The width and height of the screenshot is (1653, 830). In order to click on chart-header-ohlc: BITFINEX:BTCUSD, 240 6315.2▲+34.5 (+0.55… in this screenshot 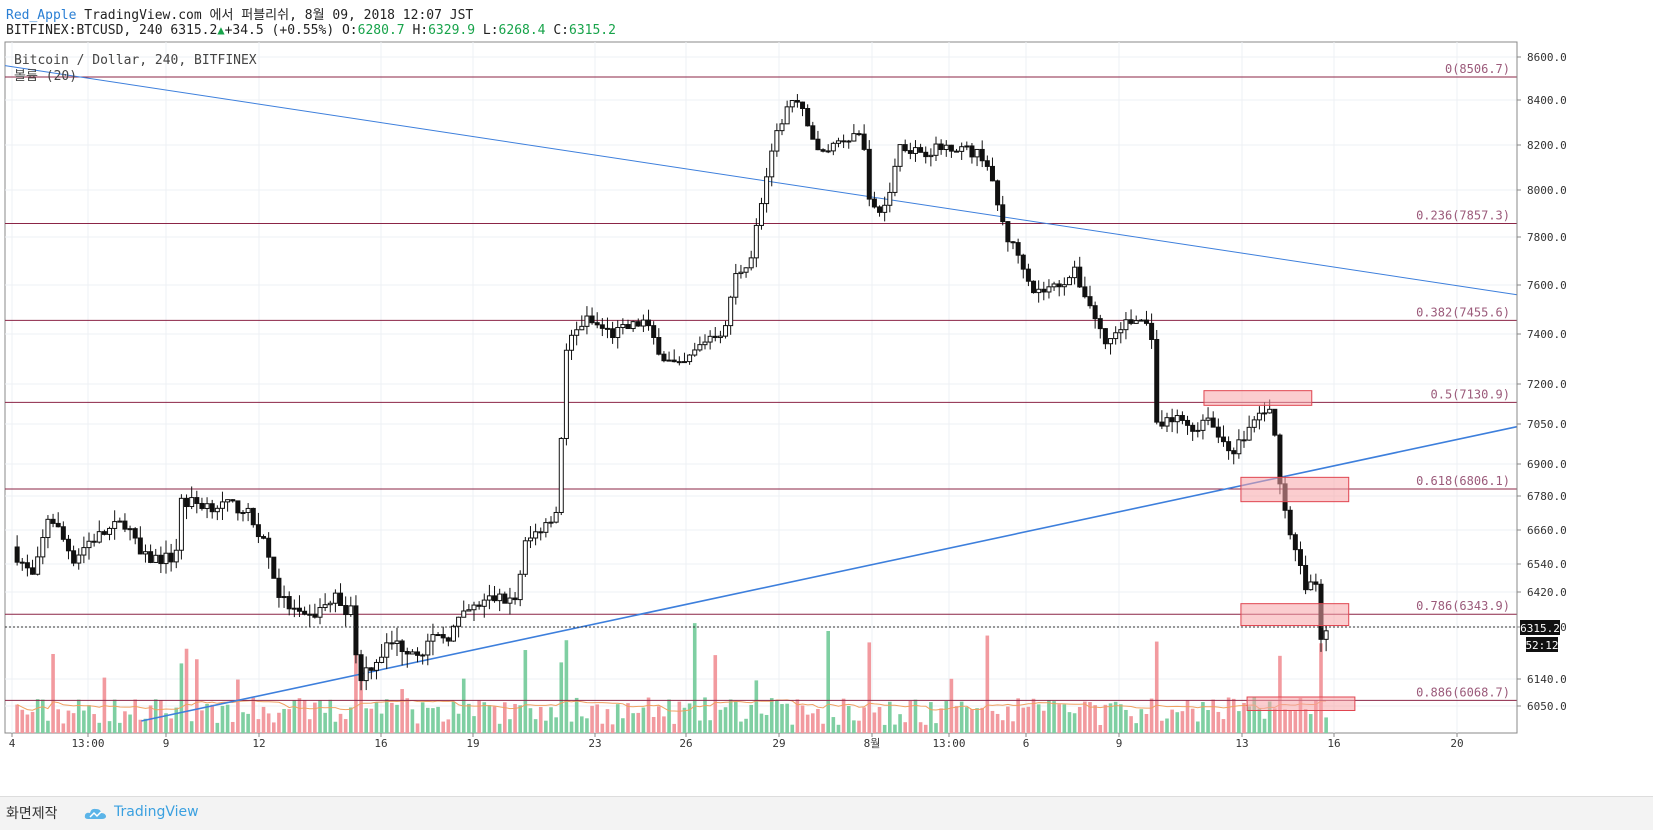, I will do `click(311, 30)`.